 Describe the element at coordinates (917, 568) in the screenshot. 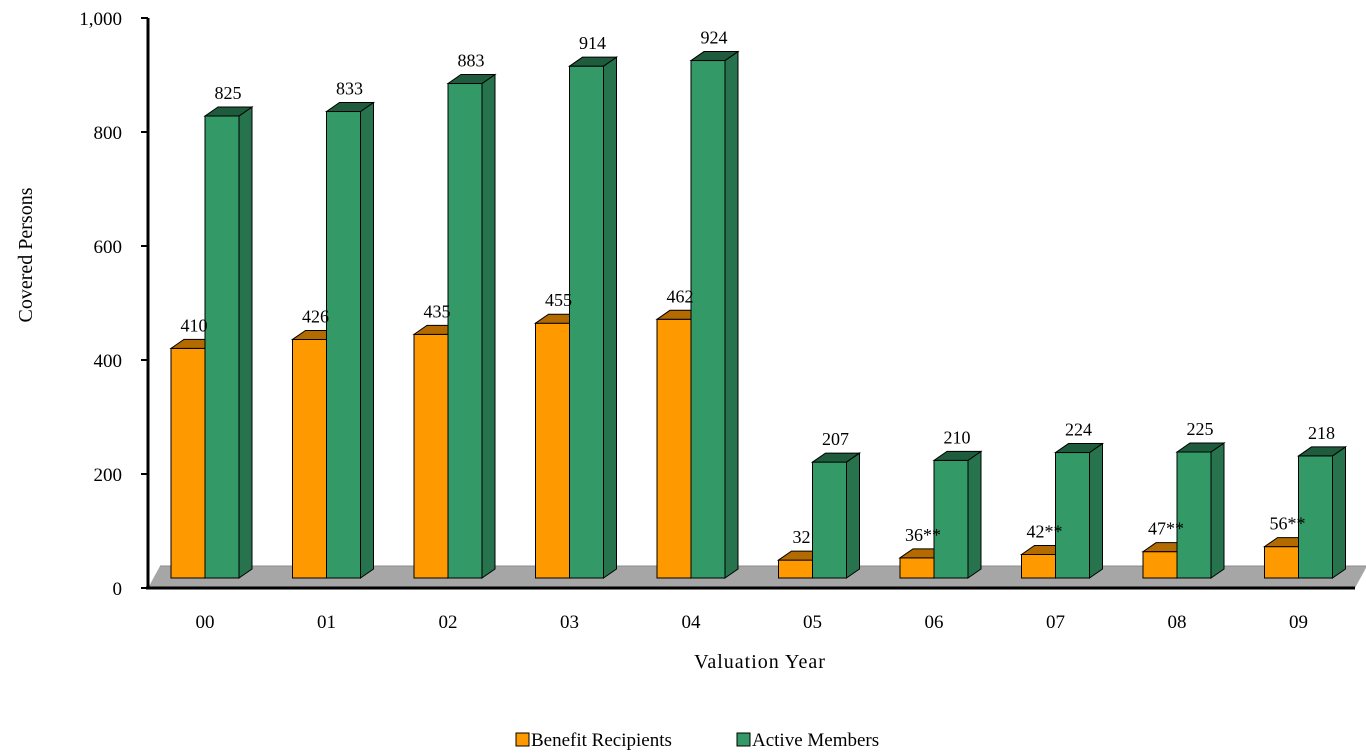

I see `benefit-recipients-bar-06-front` at that location.